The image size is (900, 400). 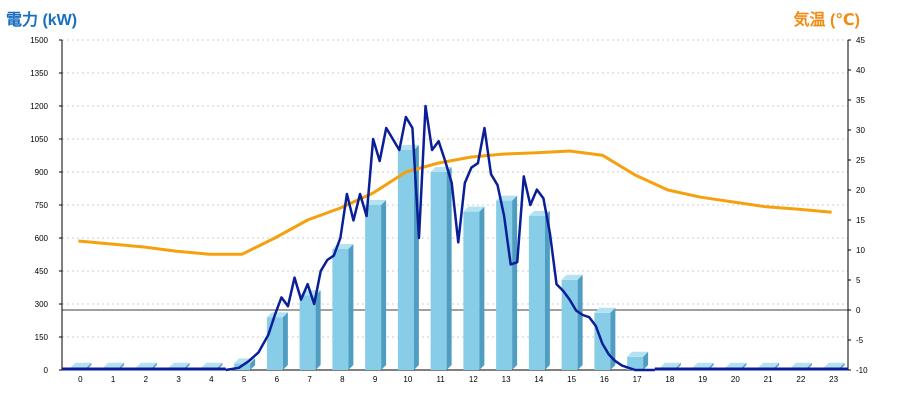 I want to click on x-tick-label: 16, so click(x=604, y=379).